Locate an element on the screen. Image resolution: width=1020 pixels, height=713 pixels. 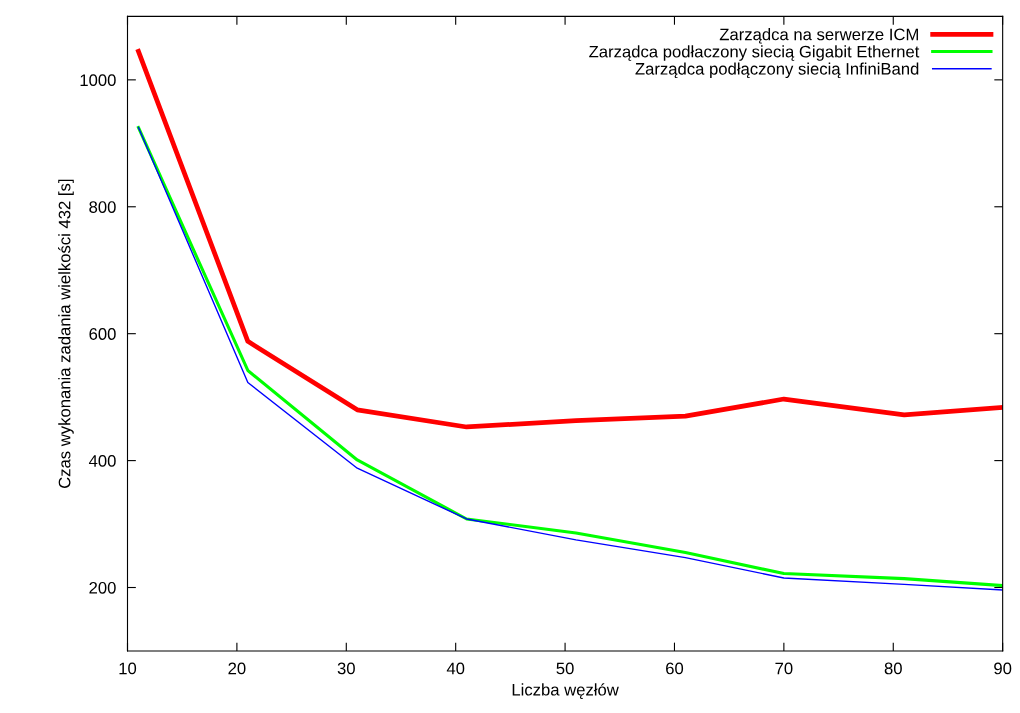
x-tick-label: 60 is located at coordinates (675, 668).